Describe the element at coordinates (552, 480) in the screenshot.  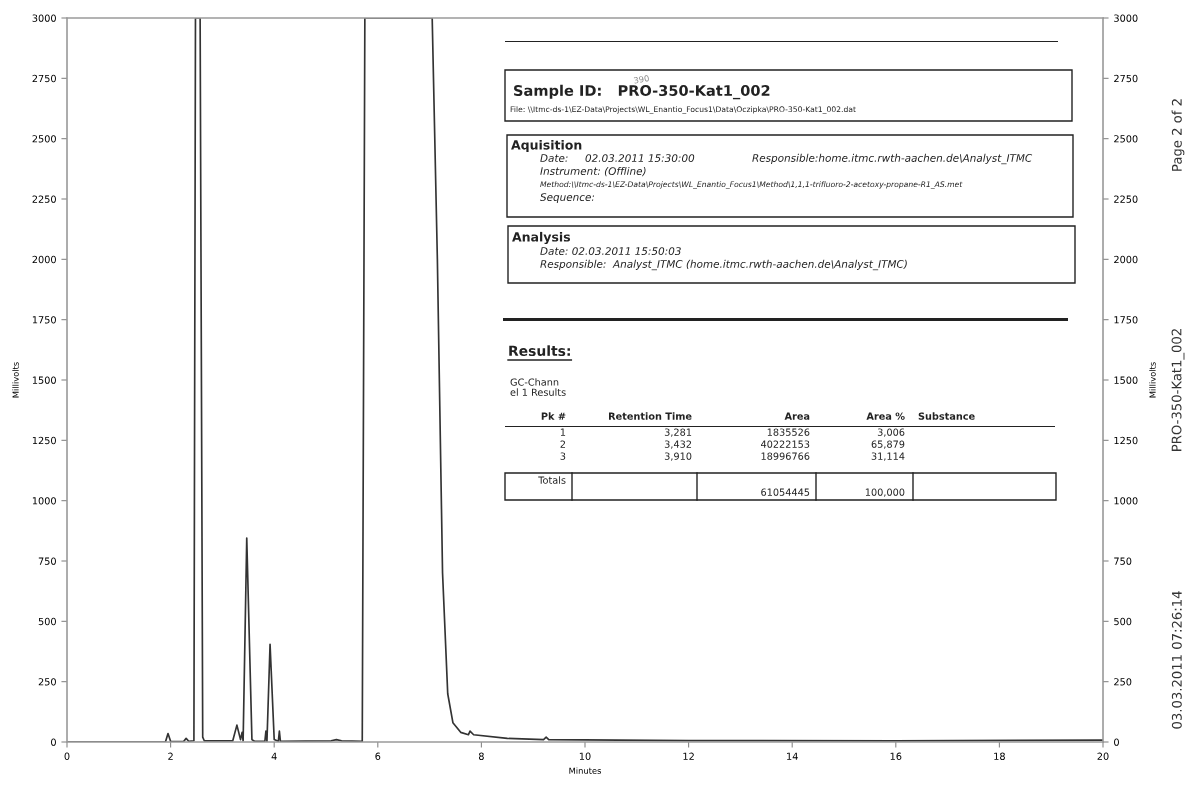
I see `annotation: Totals` at that location.